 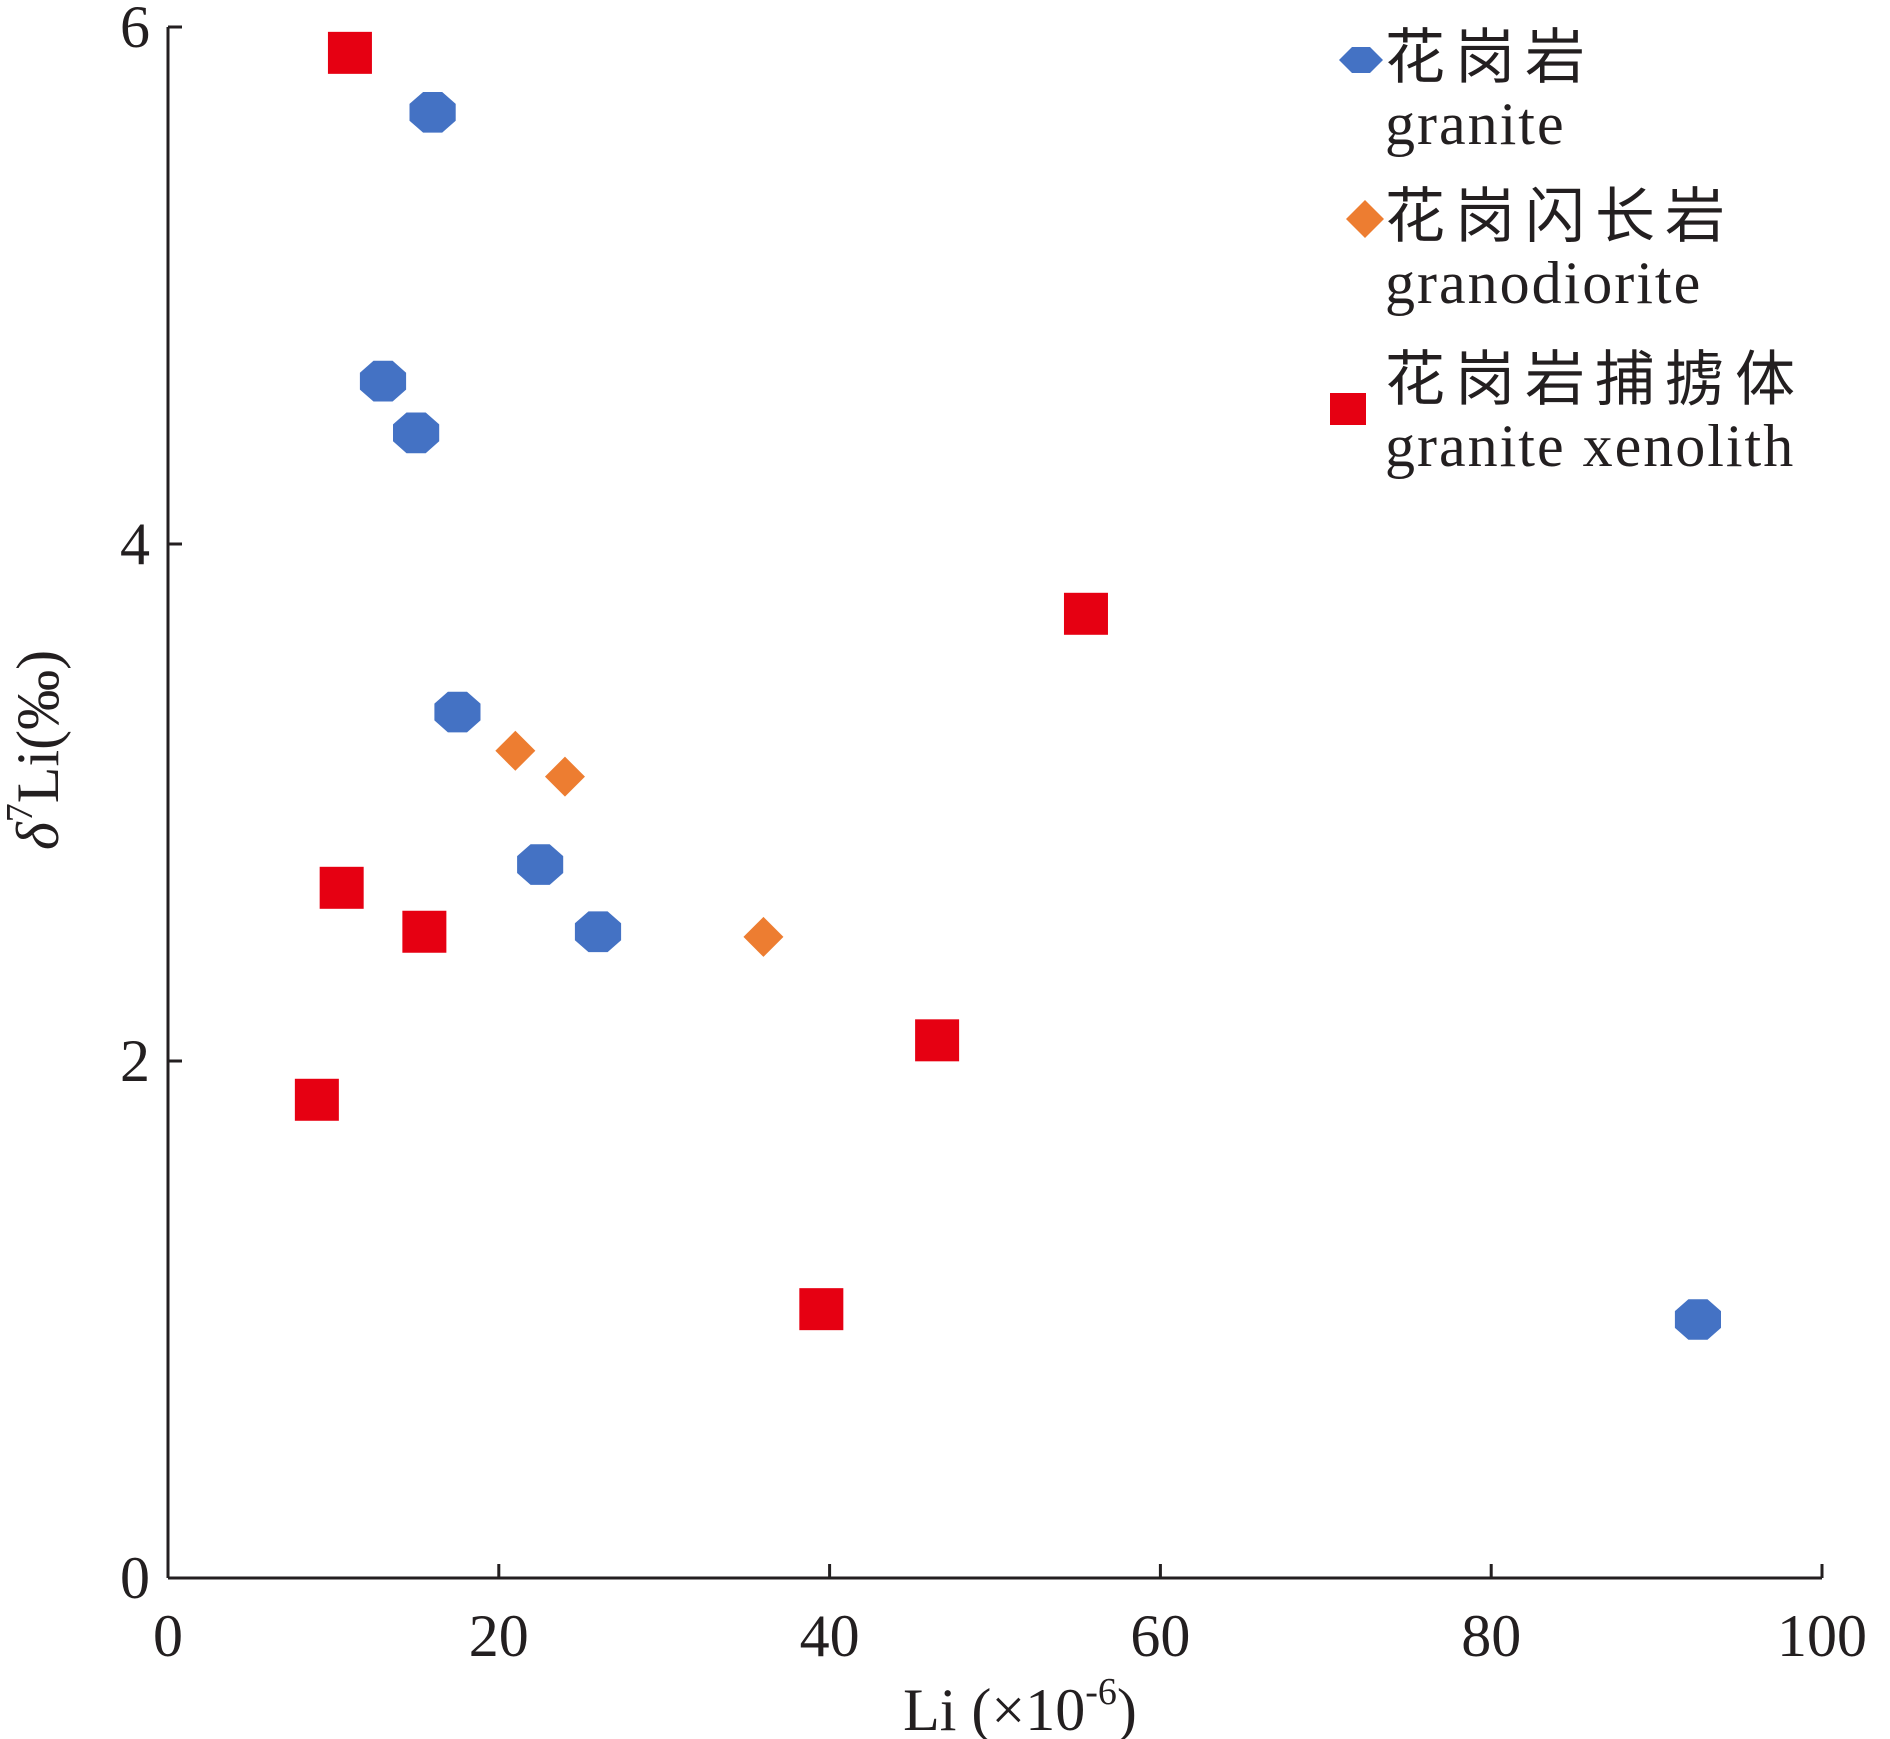 What do you see at coordinates (135, 544) in the screenshot?
I see `y-tick-label: 4` at bounding box center [135, 544].